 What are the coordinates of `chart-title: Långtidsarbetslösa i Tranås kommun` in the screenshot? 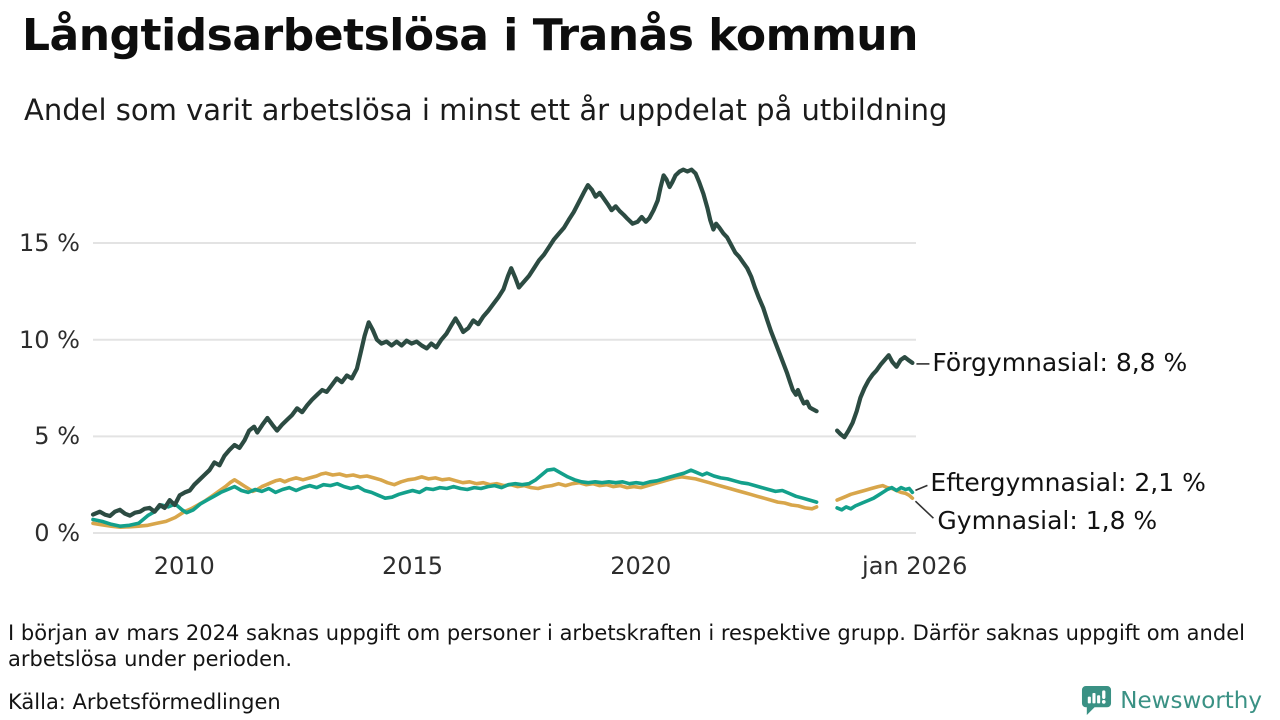 It's located at (470, 35).